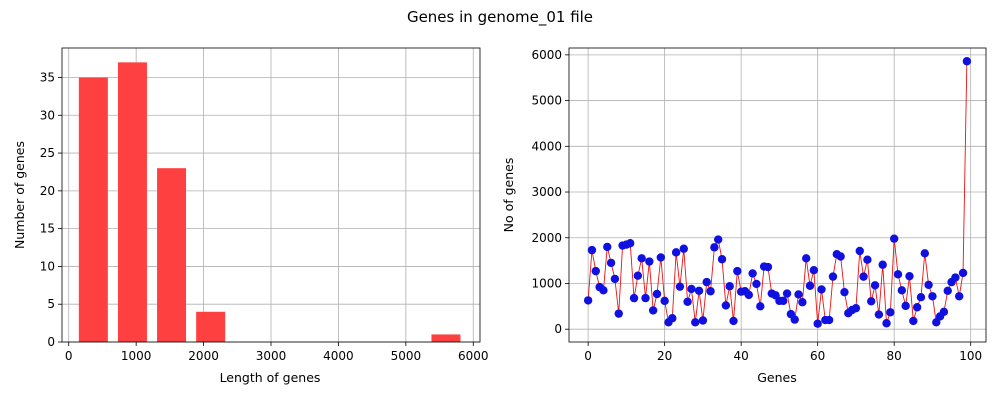 Image resolution: width=1000 pixels, height=400 pixels. What do you see at coordinates (500, 17) in the screenshot?
I see `figure-suptitle: Genes in genome_01 file` at bounding box center [500, 17].